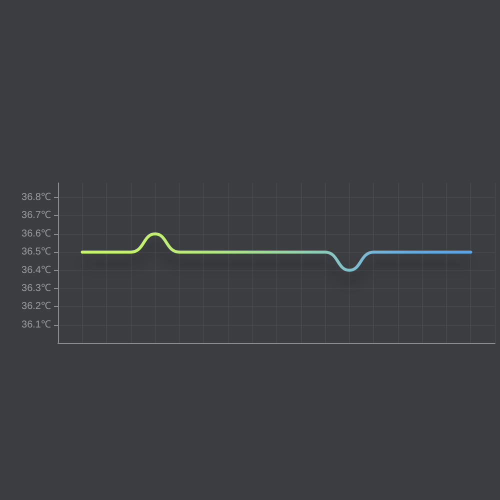  Describe the element at coordinates (36, 288) in the screenshot. I see `y-tick-label: 36.3℃` at that location.